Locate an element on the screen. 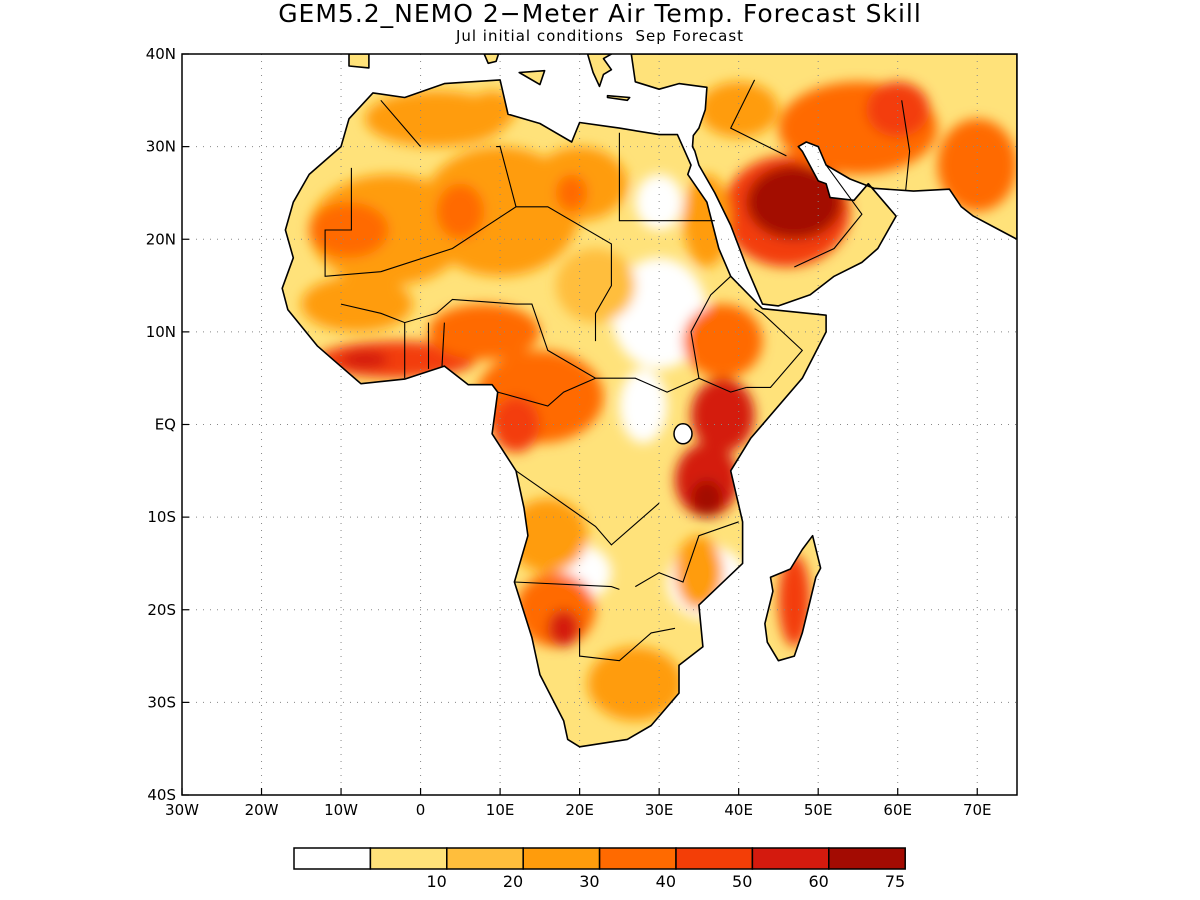  colorbar-label: 30 is located at coordinates (589, 881).